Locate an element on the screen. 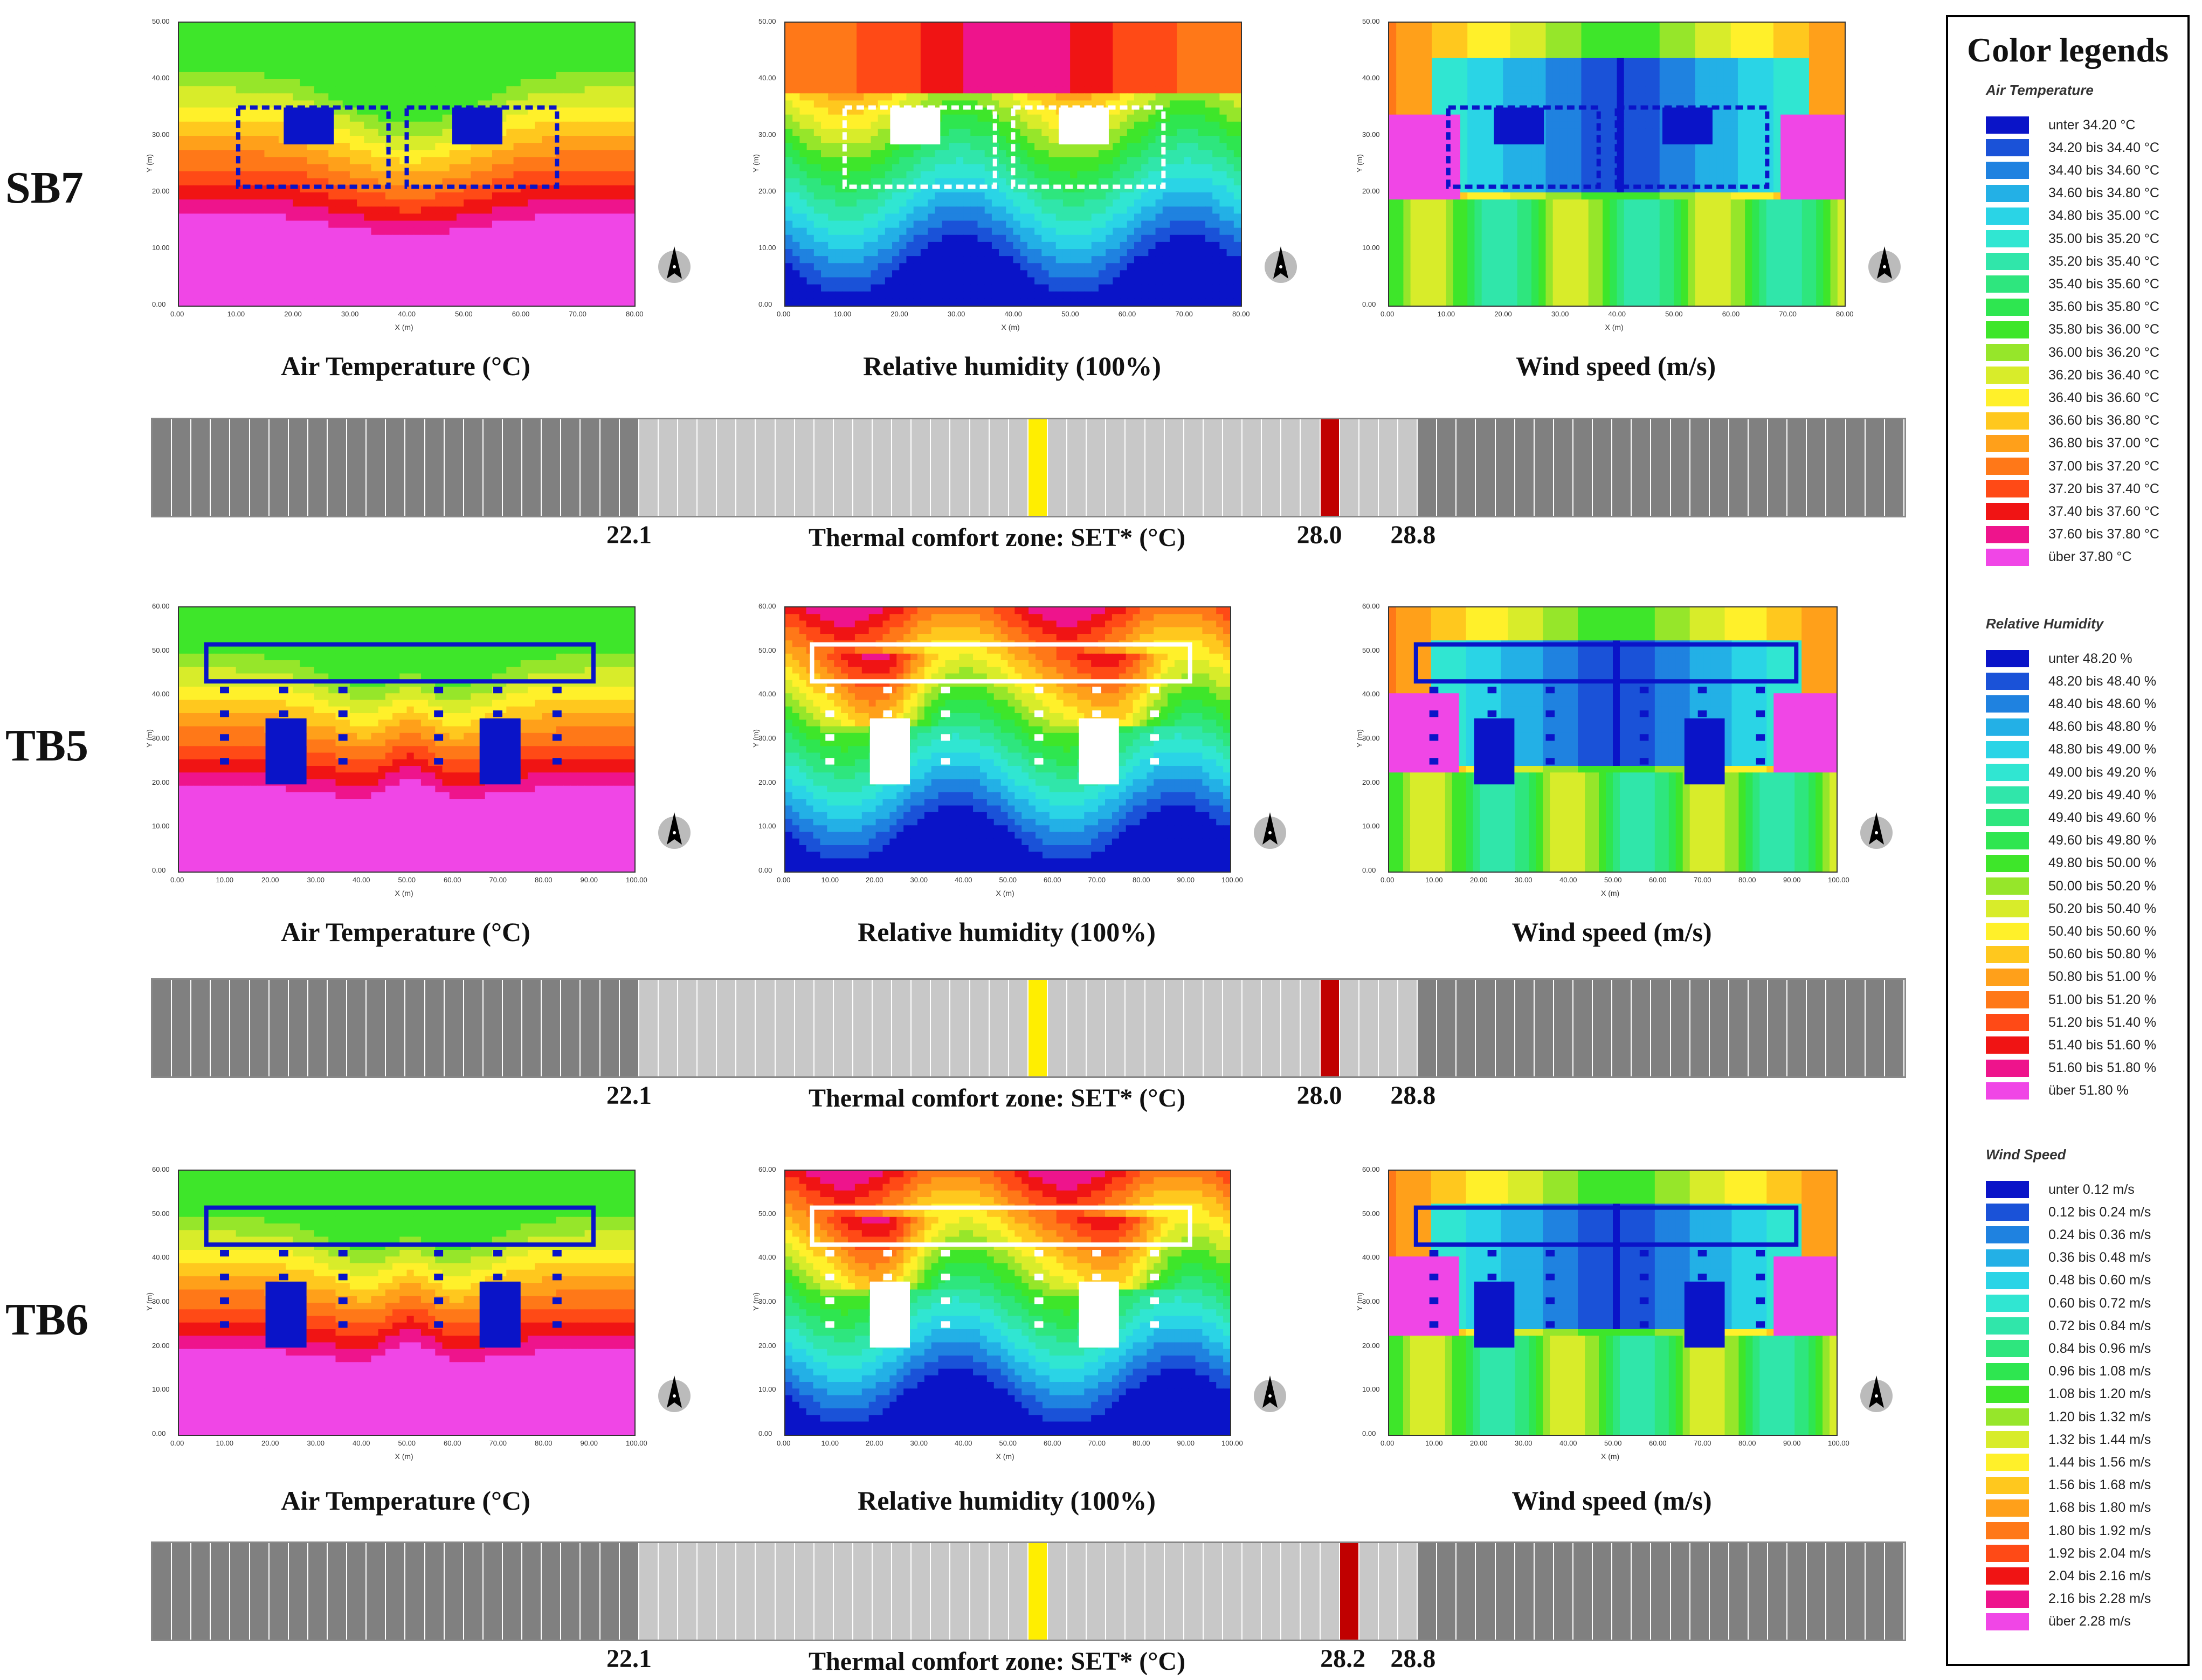  legend-item: 49.00 bis 49.20 % is located at coordinates (2071, 772).